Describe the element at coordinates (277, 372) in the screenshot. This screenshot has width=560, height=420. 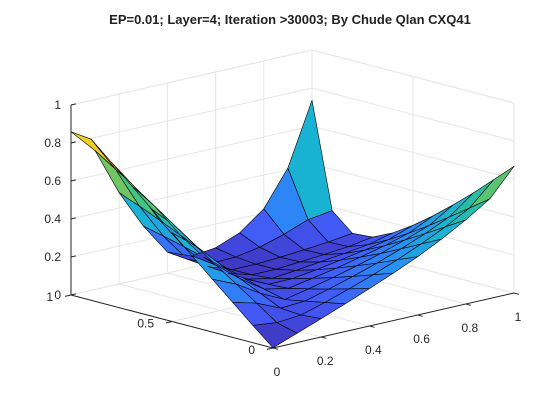
I see `x-tick-label: 0` at that location.